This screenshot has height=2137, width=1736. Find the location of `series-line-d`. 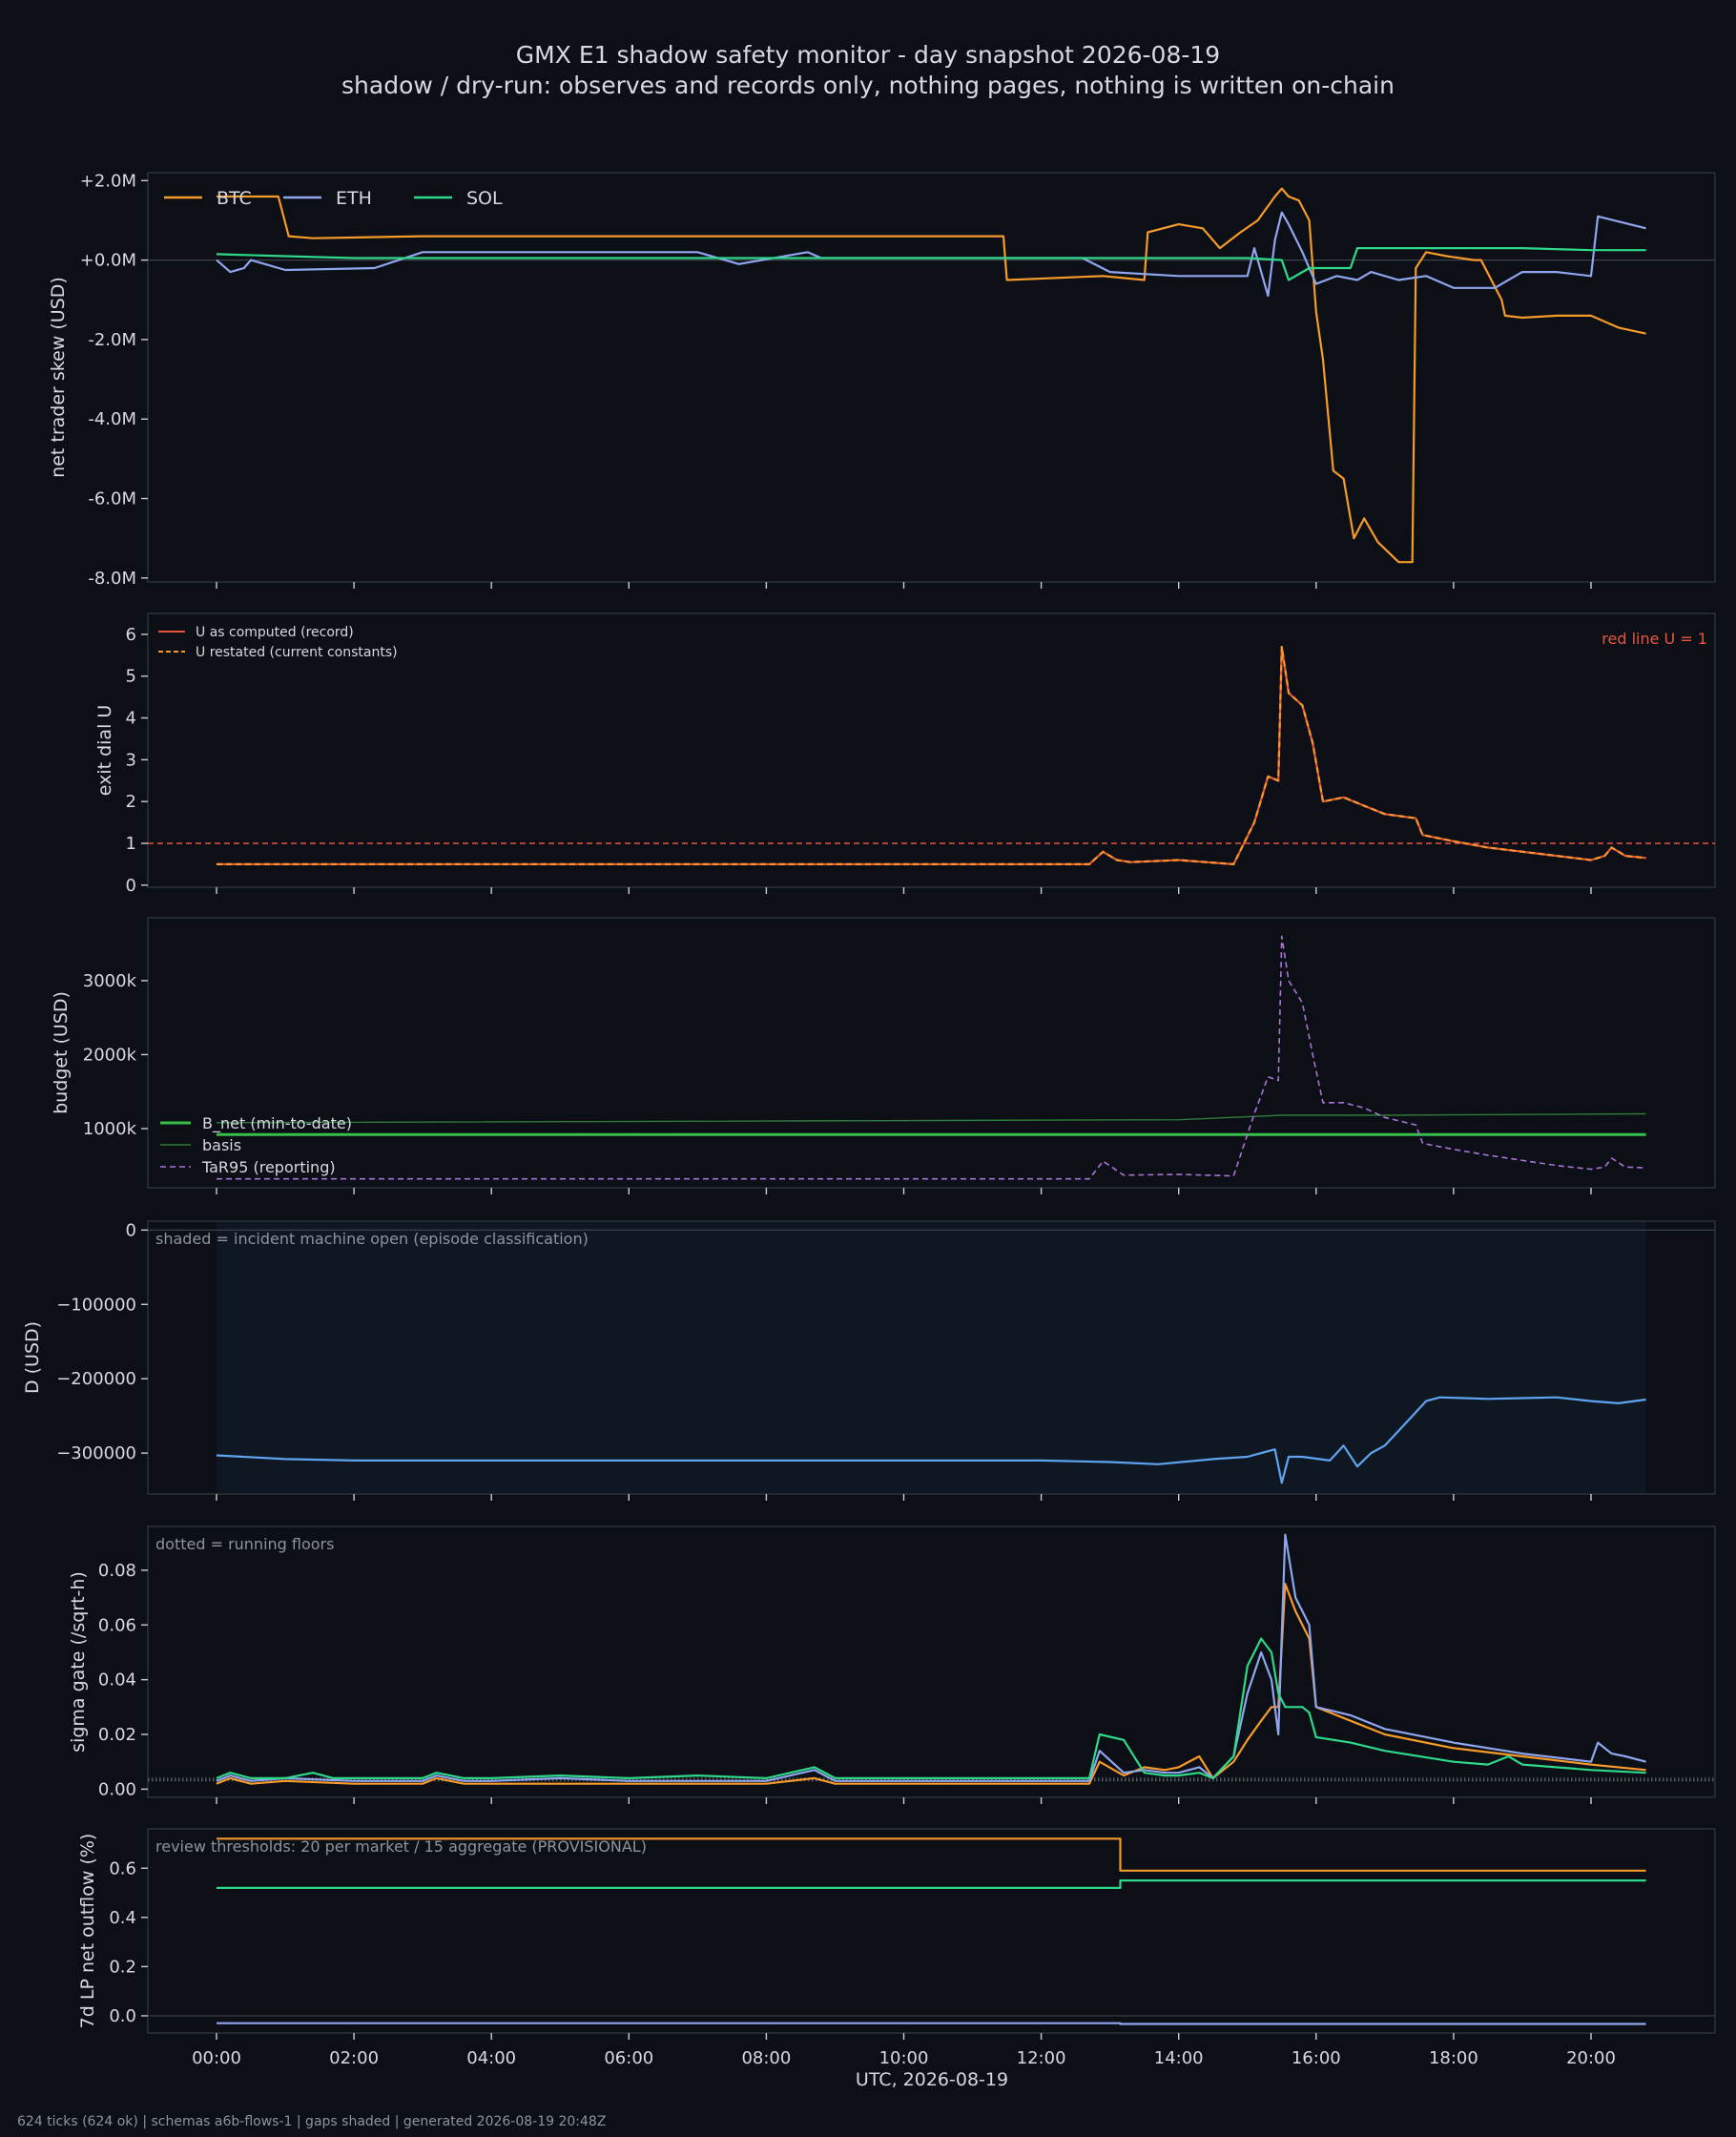

series-line-d is located at coordinates (931, 1440).